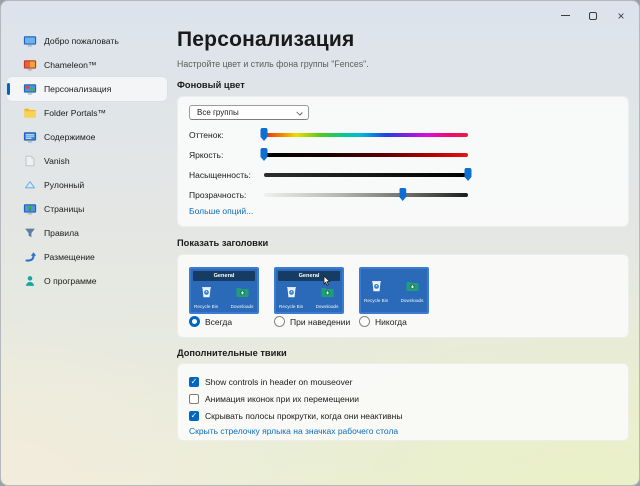 The width and height of the screenshot is (640, 486). I want to click on about-person-icon, so click(30, 281).